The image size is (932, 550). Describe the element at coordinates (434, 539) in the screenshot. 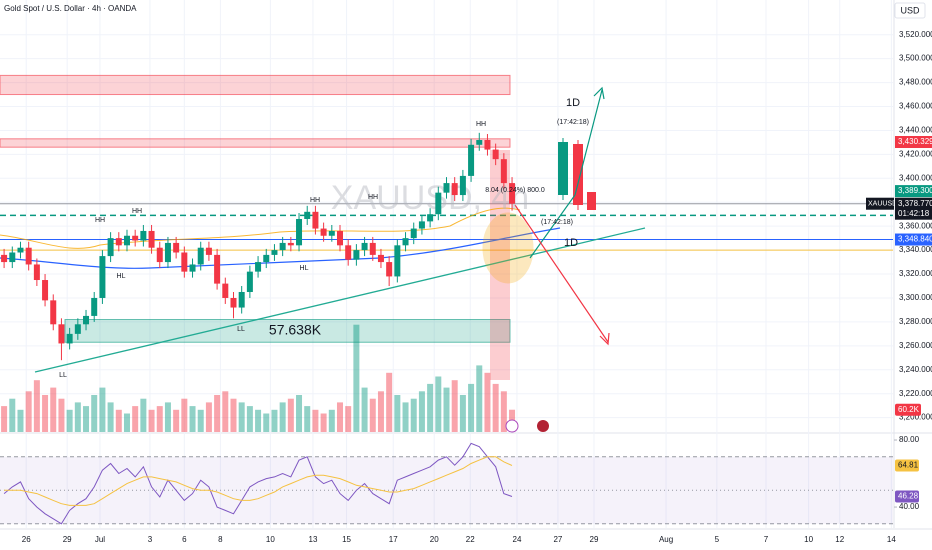

I see `x-tick-label: 20` at that location.